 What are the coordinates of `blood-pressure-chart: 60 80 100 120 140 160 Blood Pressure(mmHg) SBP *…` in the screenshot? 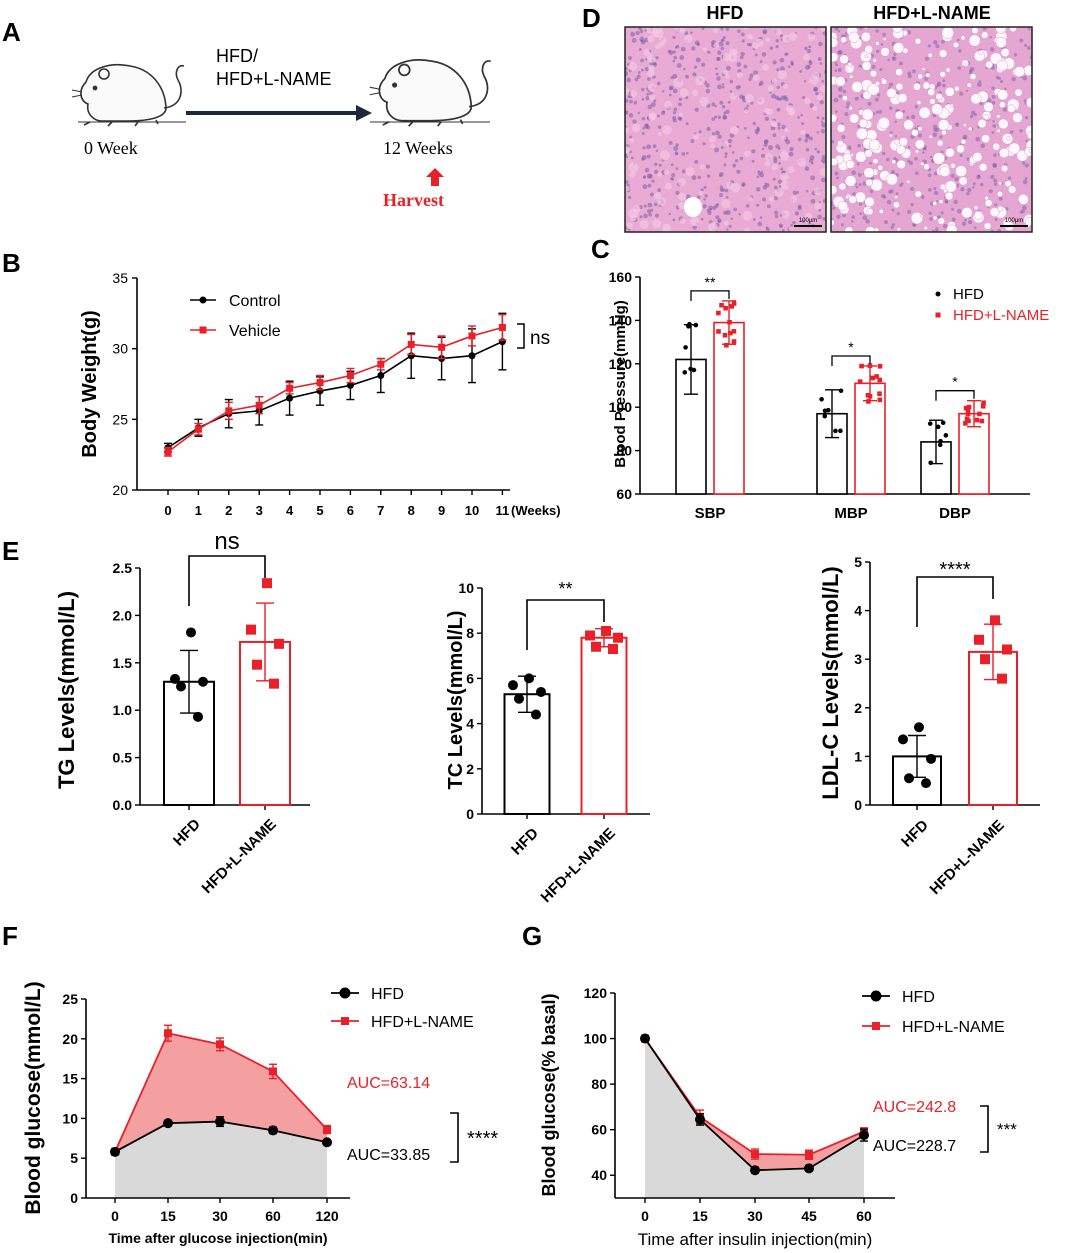 It's located at (829, 395).